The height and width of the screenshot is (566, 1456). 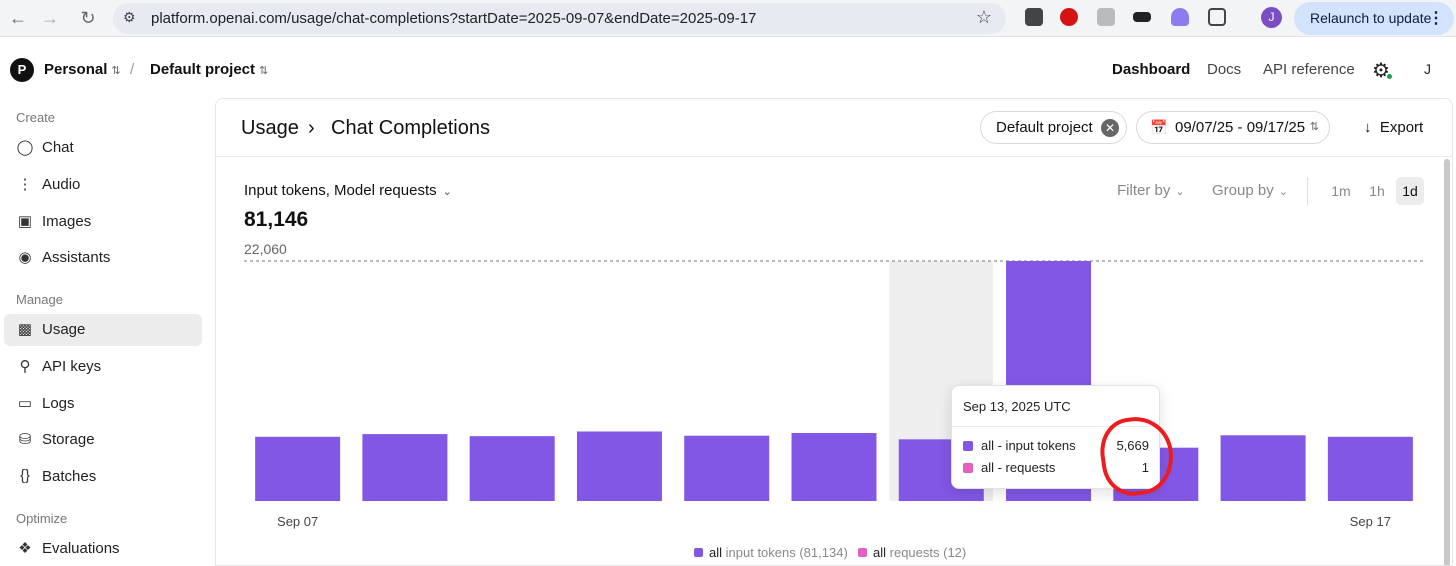 I want to click on sidebar-item-logs: ▭ Logs, so click(x=103, y=404).